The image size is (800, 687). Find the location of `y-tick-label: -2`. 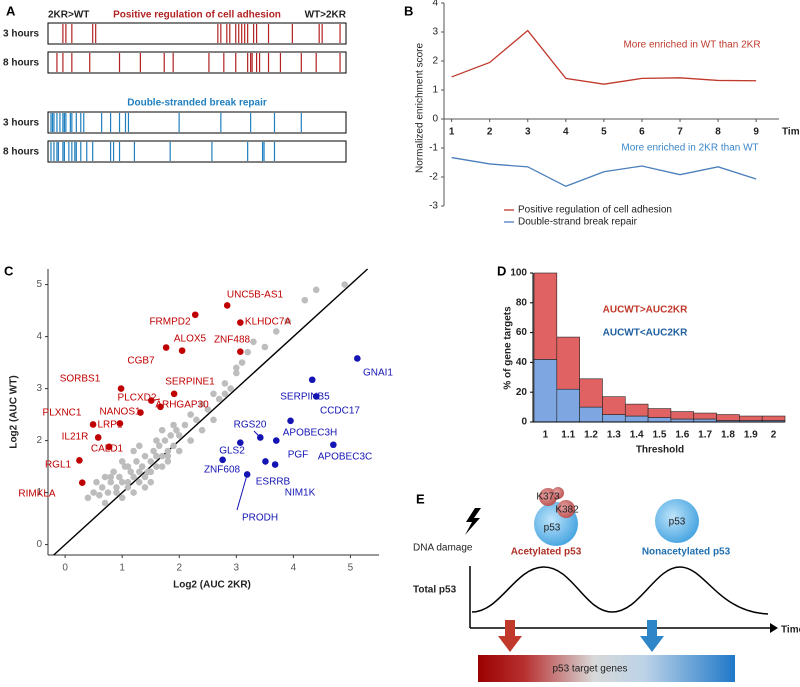

y-tick-label: -2 is located at coordinates (433, 177).